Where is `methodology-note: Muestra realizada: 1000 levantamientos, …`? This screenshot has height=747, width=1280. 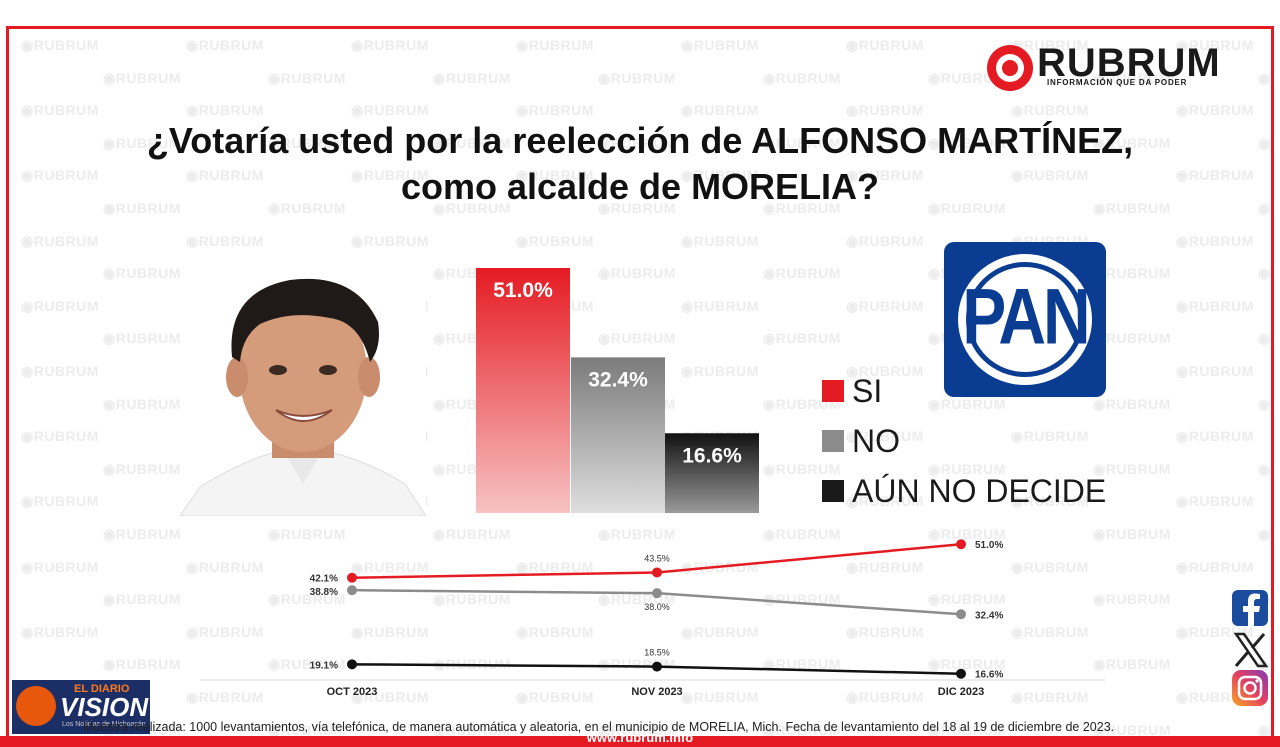 methodology-note: Muestra realizada: 1000 levantamientos, … is located at coordinates (599, 727).